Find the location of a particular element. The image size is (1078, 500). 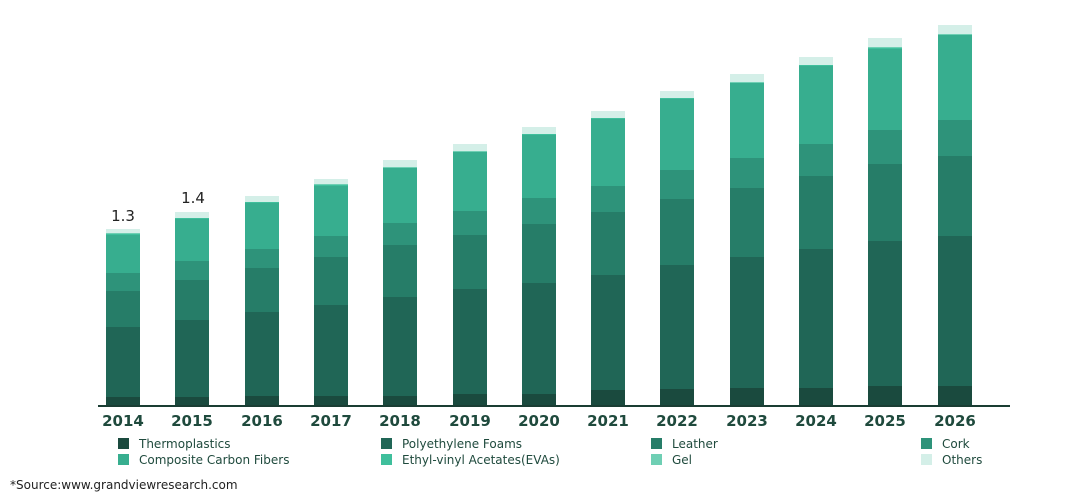

bar-2025 is located at coordinates (885, 221).